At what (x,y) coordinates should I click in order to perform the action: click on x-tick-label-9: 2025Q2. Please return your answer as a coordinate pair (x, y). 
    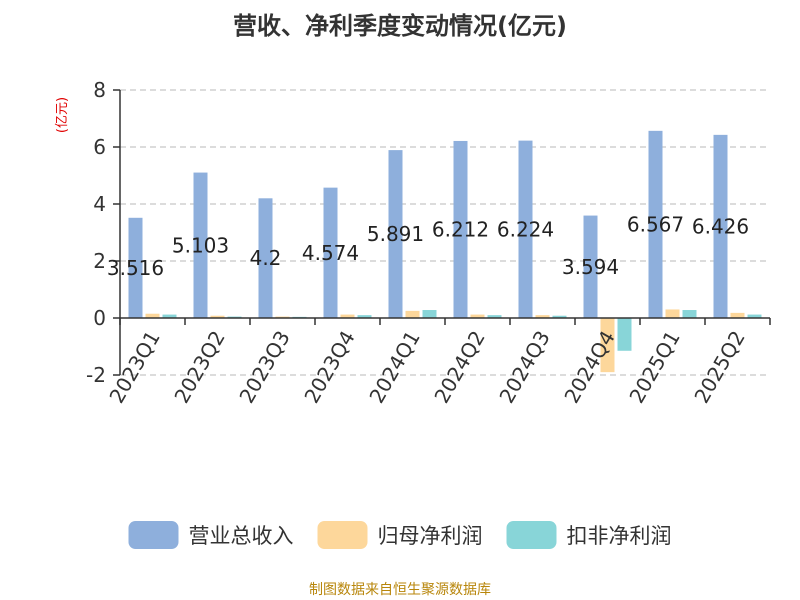
    Looking at the image, I should click on (719, 367).